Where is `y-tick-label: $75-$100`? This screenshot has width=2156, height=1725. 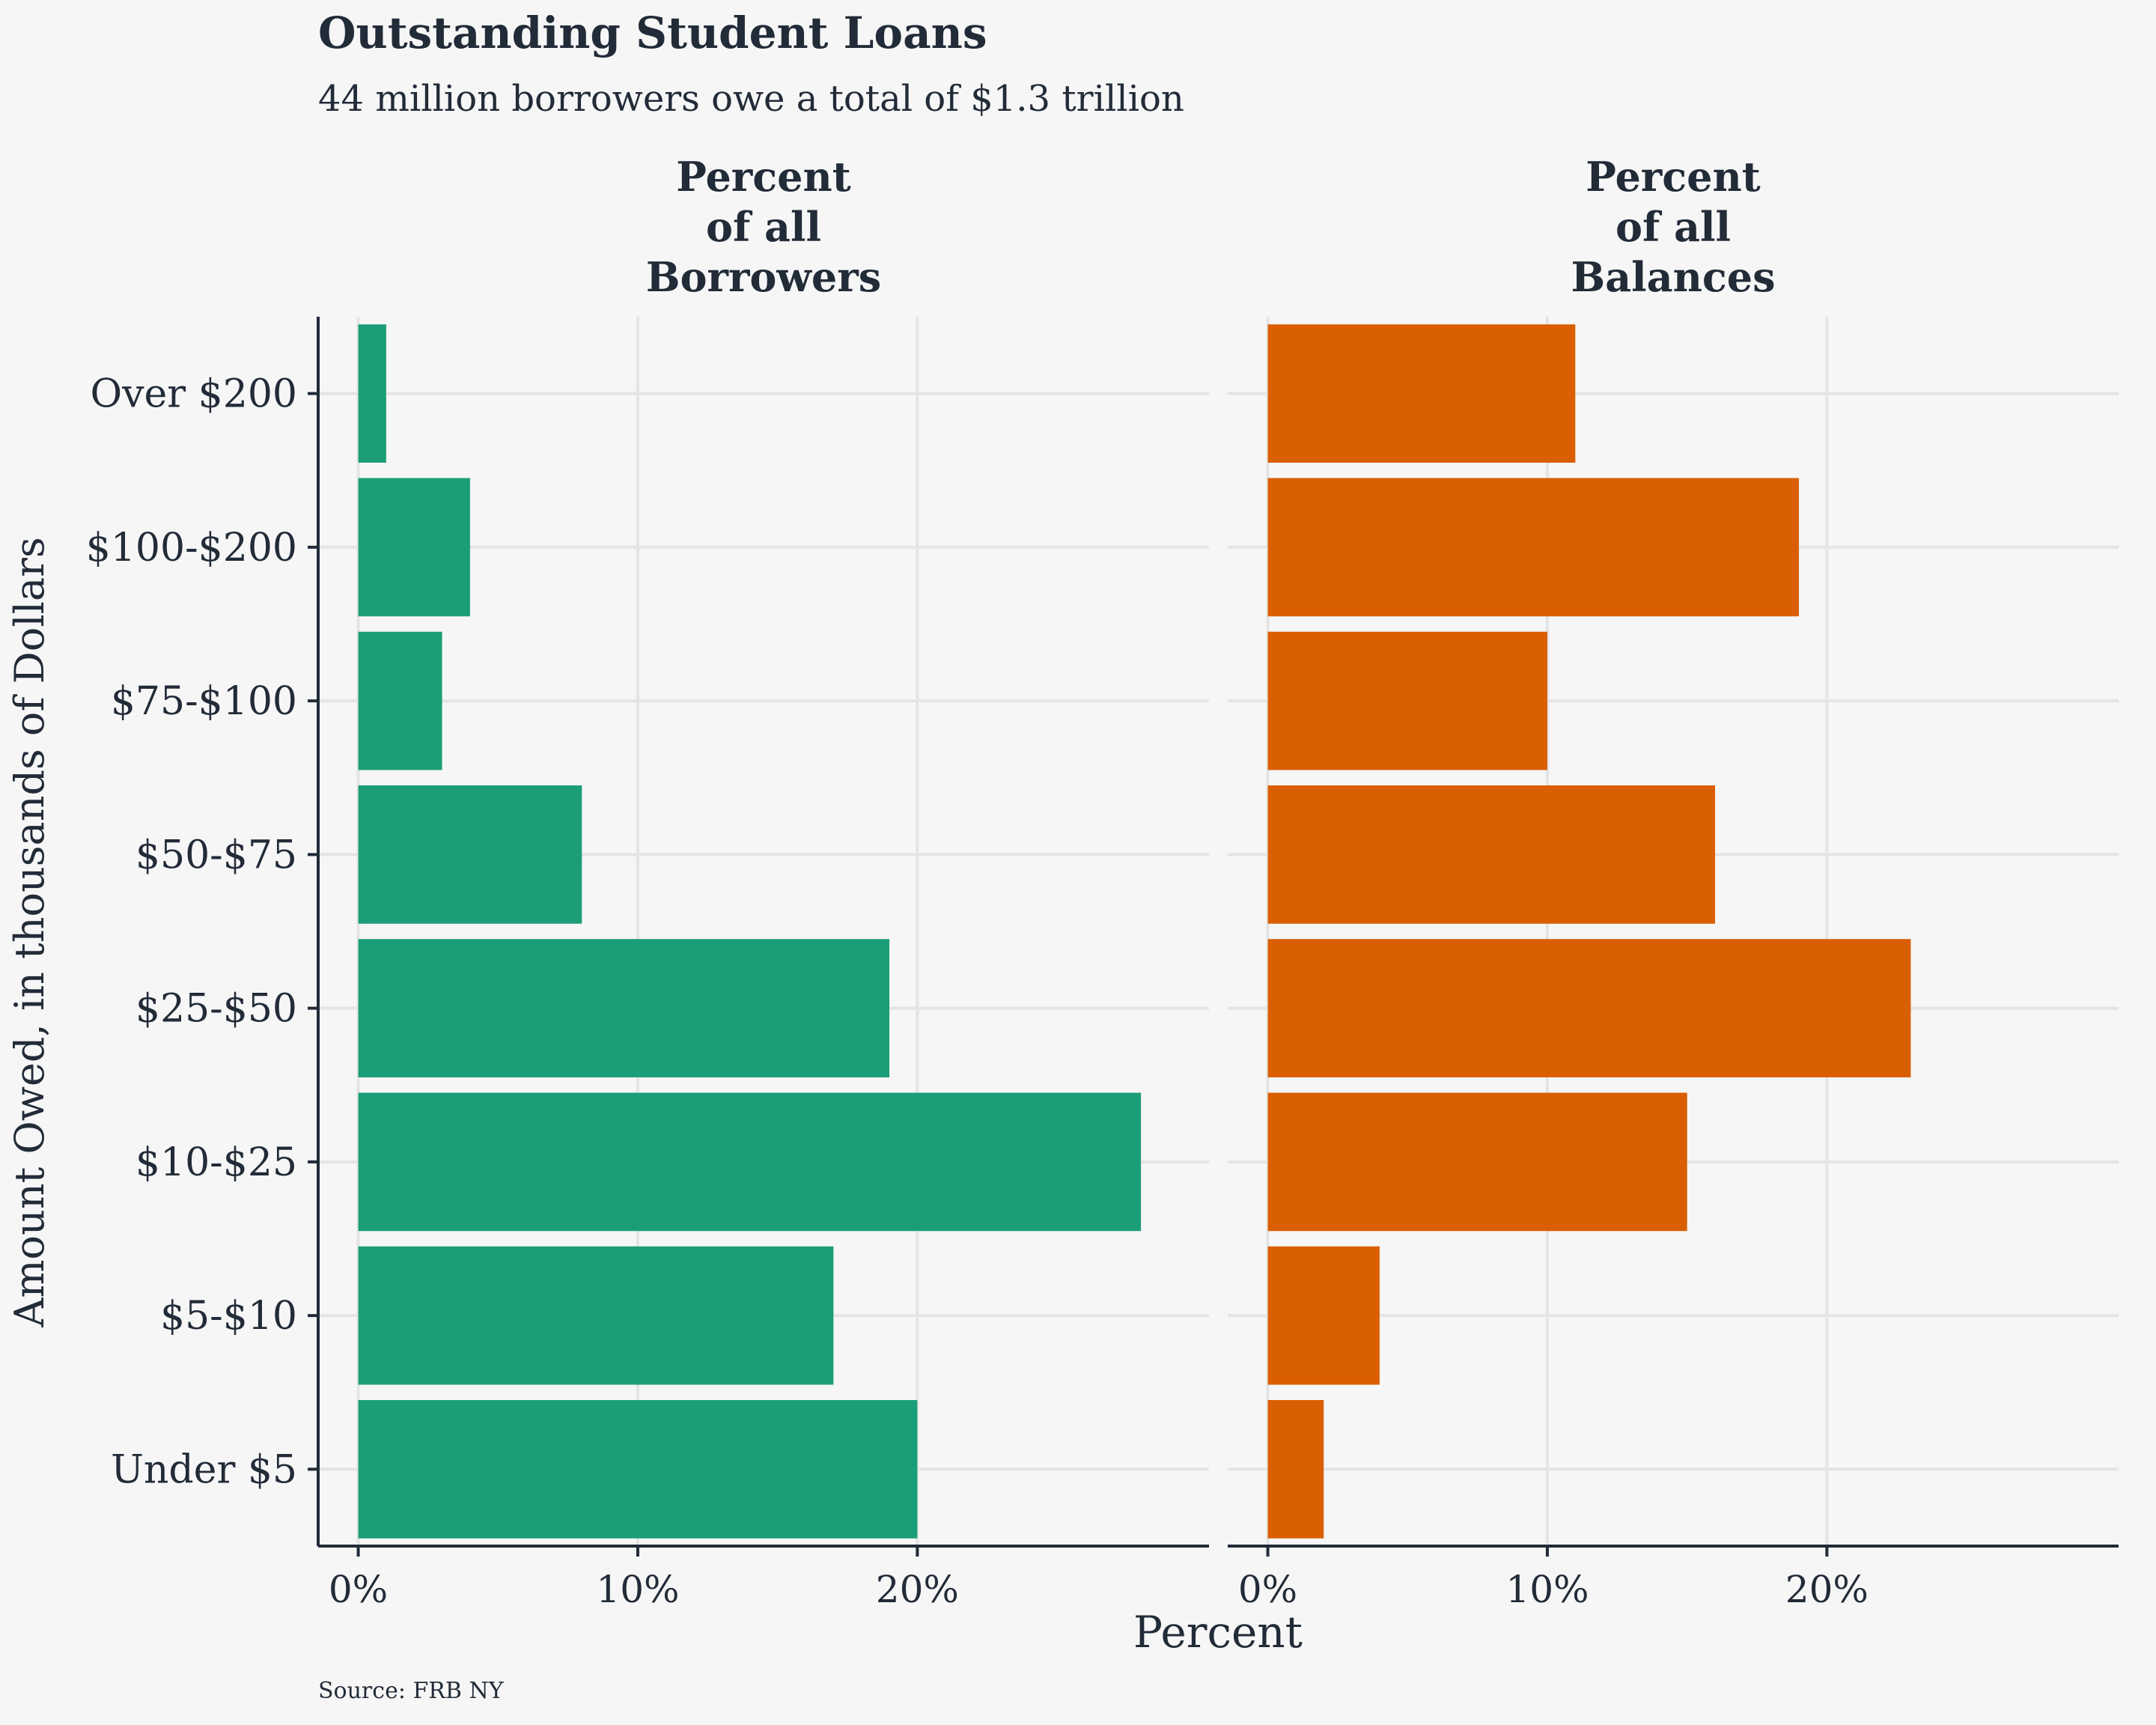
y-tick-label: $75-$100 is located at coordinates (204, 701).